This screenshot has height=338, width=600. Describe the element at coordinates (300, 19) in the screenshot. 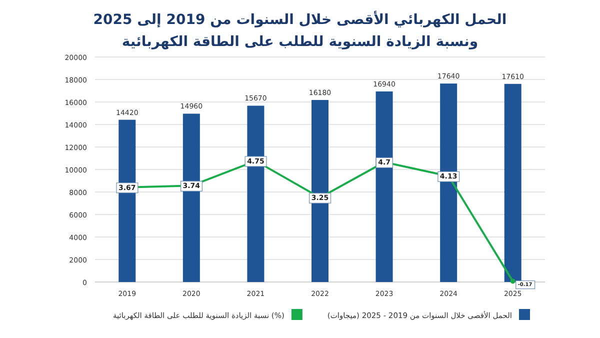

I see `chart-title: الحمل الكهربائي الأقصى خلال السنوات من 2019 إلى 2025` at that location.